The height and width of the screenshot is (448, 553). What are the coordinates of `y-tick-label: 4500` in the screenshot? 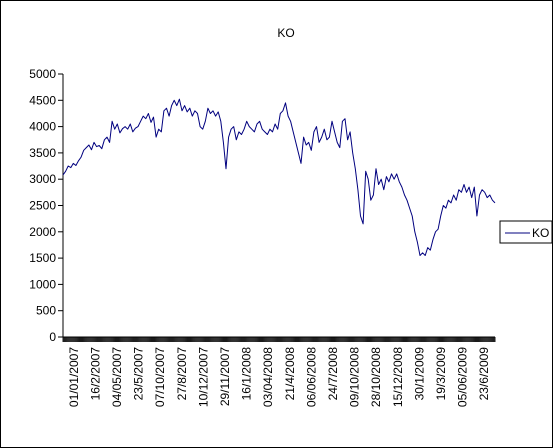 It's located at (42, 100).